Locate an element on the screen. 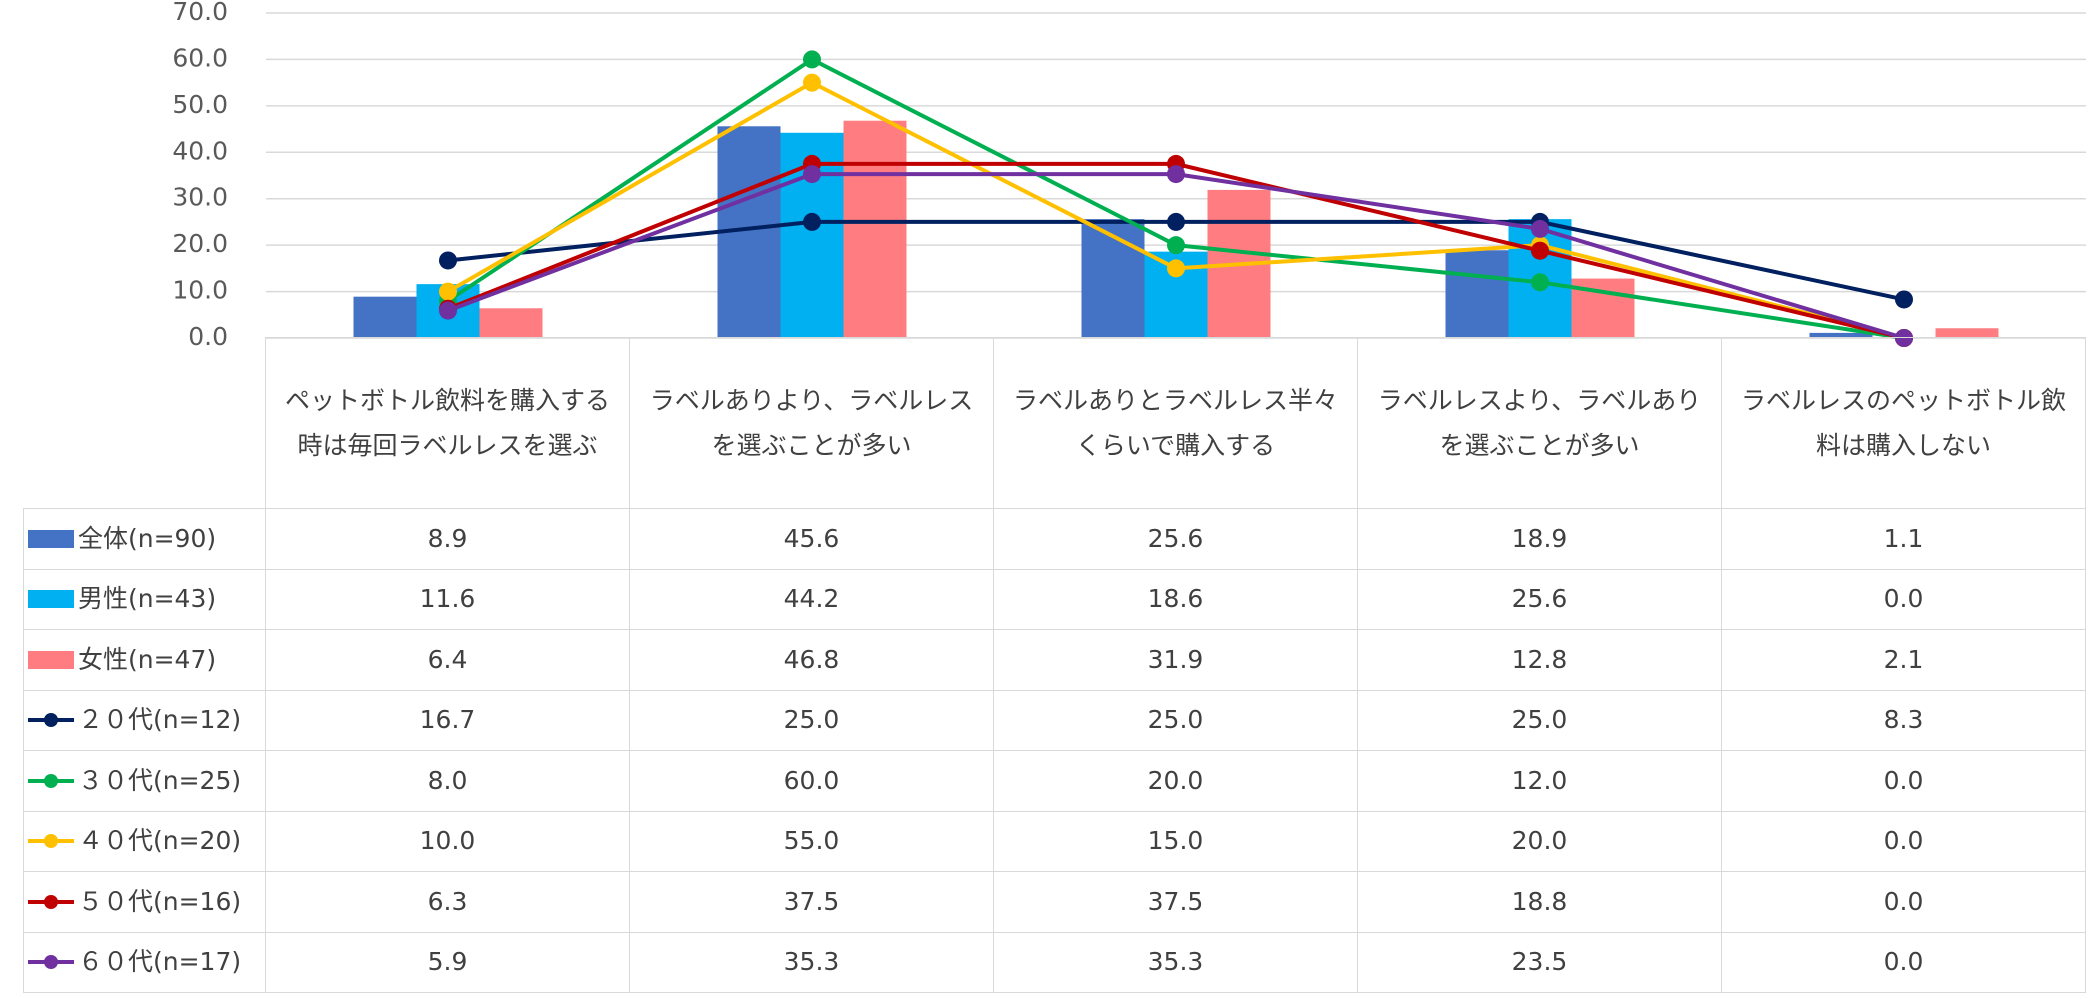 This screenshot has height=999, width=2100. y-tick-label: 50.0 is located at coordinates (200, 104).